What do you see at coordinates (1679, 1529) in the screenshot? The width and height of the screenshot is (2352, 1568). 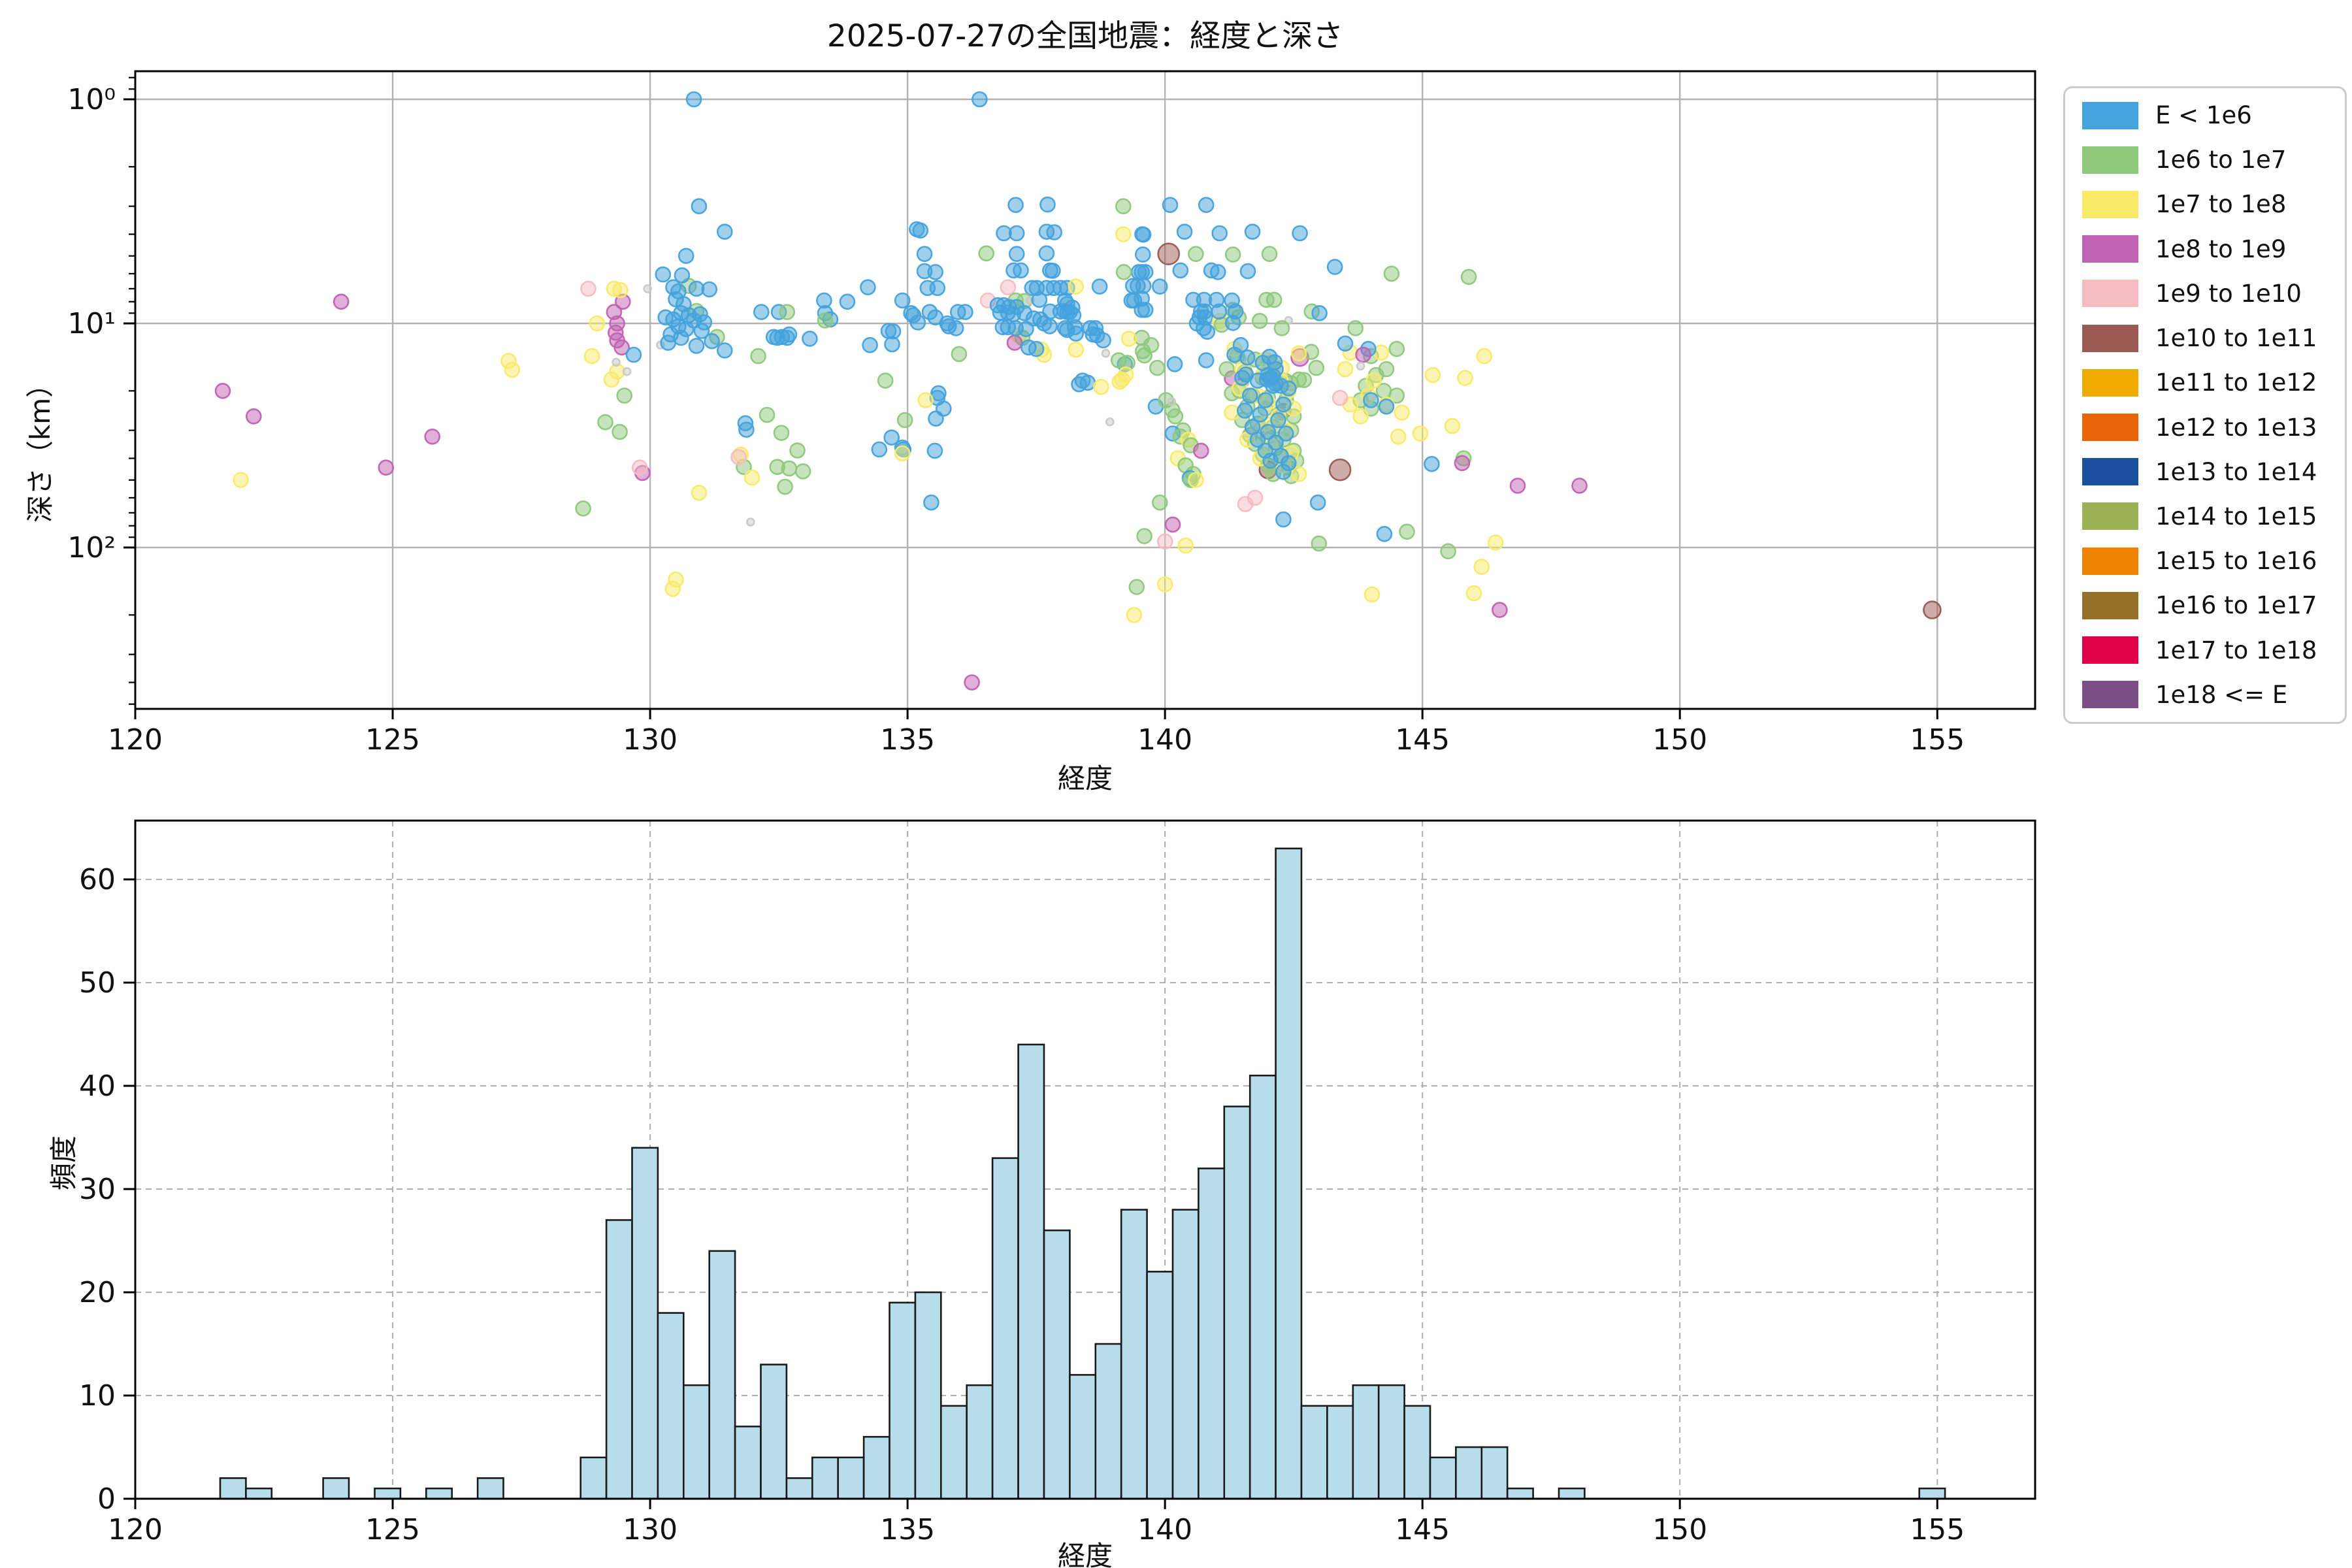 I see `hist-xtick-label: 150` at bounding box center [1679, 1529].